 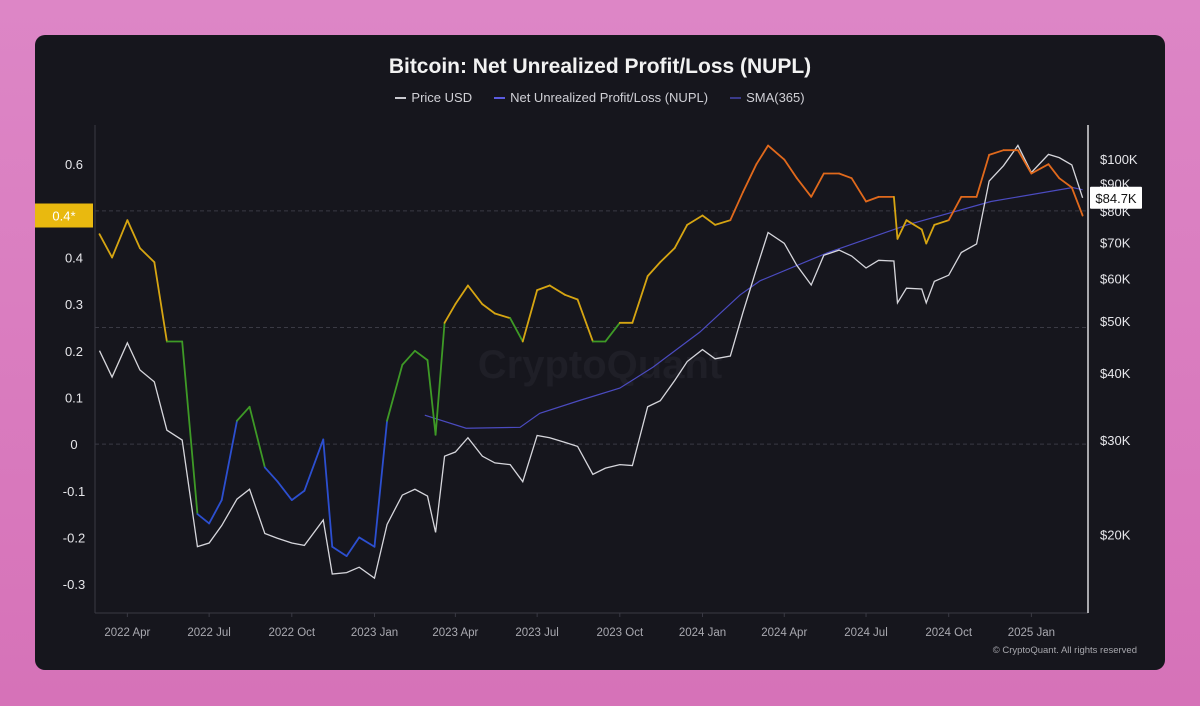 I want to click on copyright: © CryptoQuant. All rights reserved, so click(x=1064, y=650).